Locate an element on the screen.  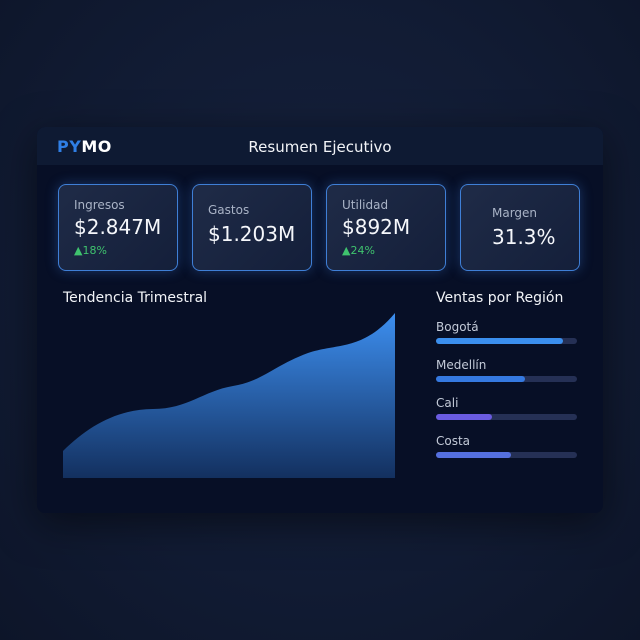
region-item: Cali is located at coordinates (506, 408).